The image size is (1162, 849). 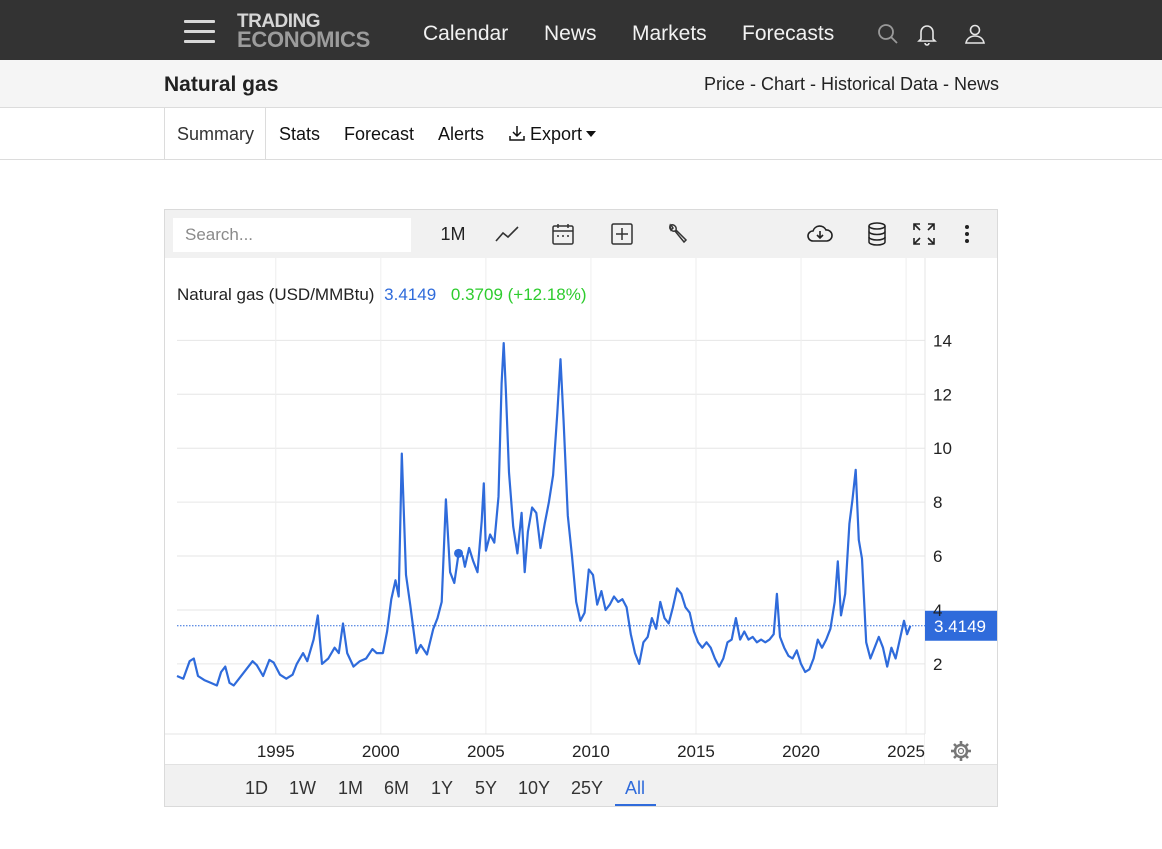 I want to click on y-tick-label: 14, so click(x=942, y=340).